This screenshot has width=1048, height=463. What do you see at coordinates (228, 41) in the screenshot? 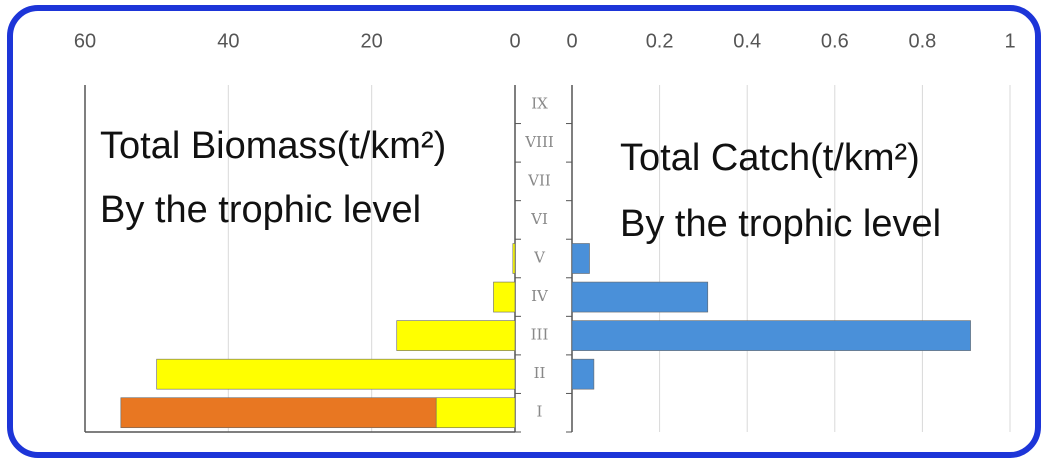
I see `x-tick-label: 40` at bounding box center [228, 41].